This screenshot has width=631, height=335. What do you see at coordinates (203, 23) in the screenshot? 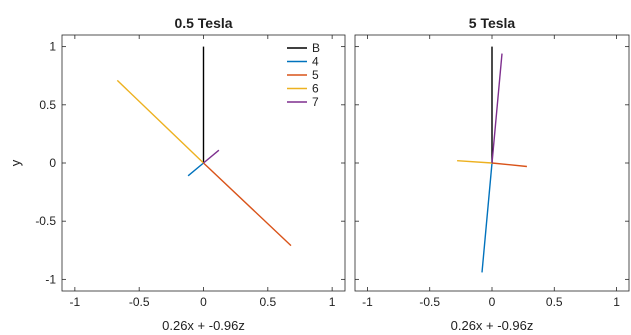
I see `chart-title: 0.5 Tesla` at bounding box center [203, 23].